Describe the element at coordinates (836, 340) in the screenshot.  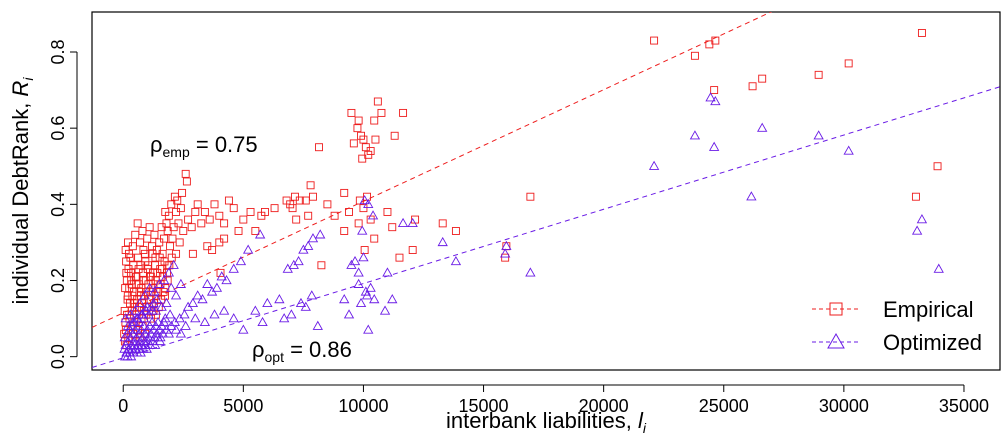
I see `legend-marker-triangle` at that location.